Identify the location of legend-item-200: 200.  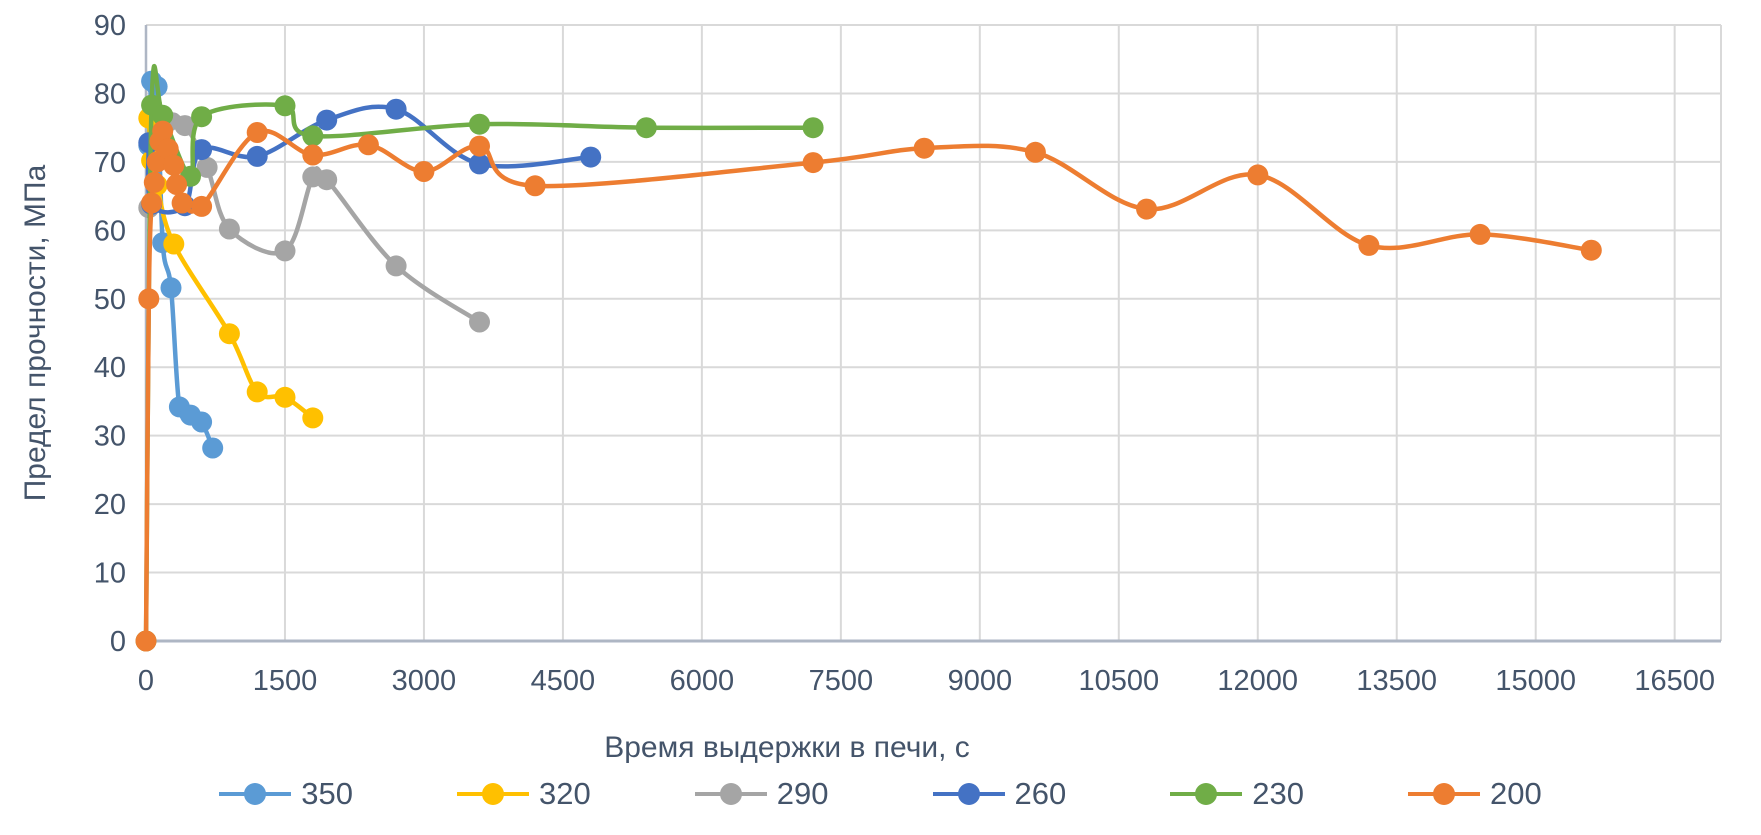
(1474, 794).